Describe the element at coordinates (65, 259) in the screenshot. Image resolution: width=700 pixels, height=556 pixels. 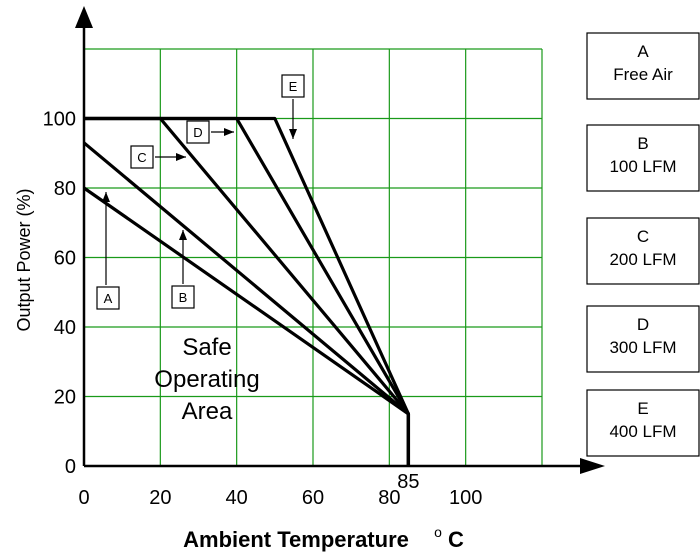
I see `y-tick-label: 60` at that location.